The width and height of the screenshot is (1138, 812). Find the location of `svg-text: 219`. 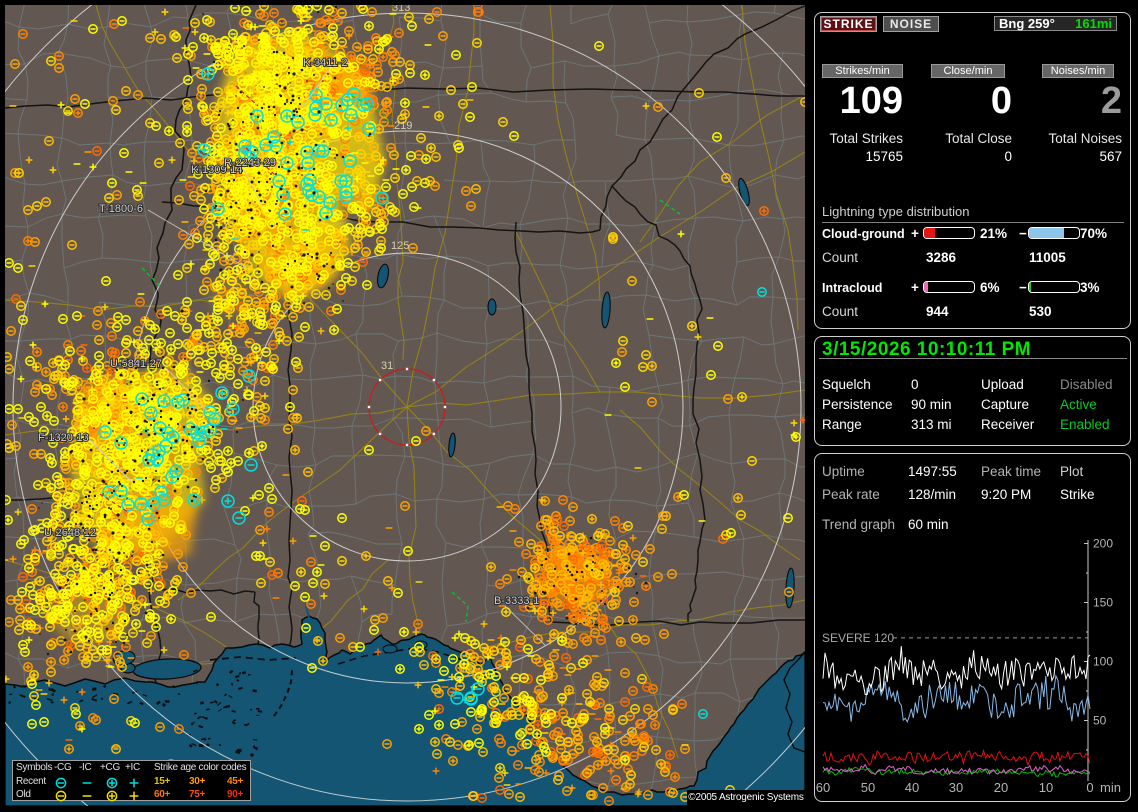

svg-text: 219 is located at coordinates (403, 126).